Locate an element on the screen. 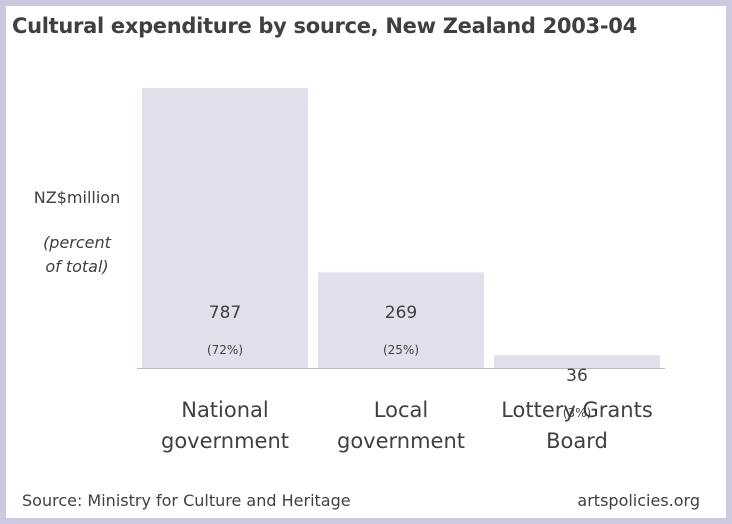  bar-value-label-2: 269 is located at coordinates (401, 313).